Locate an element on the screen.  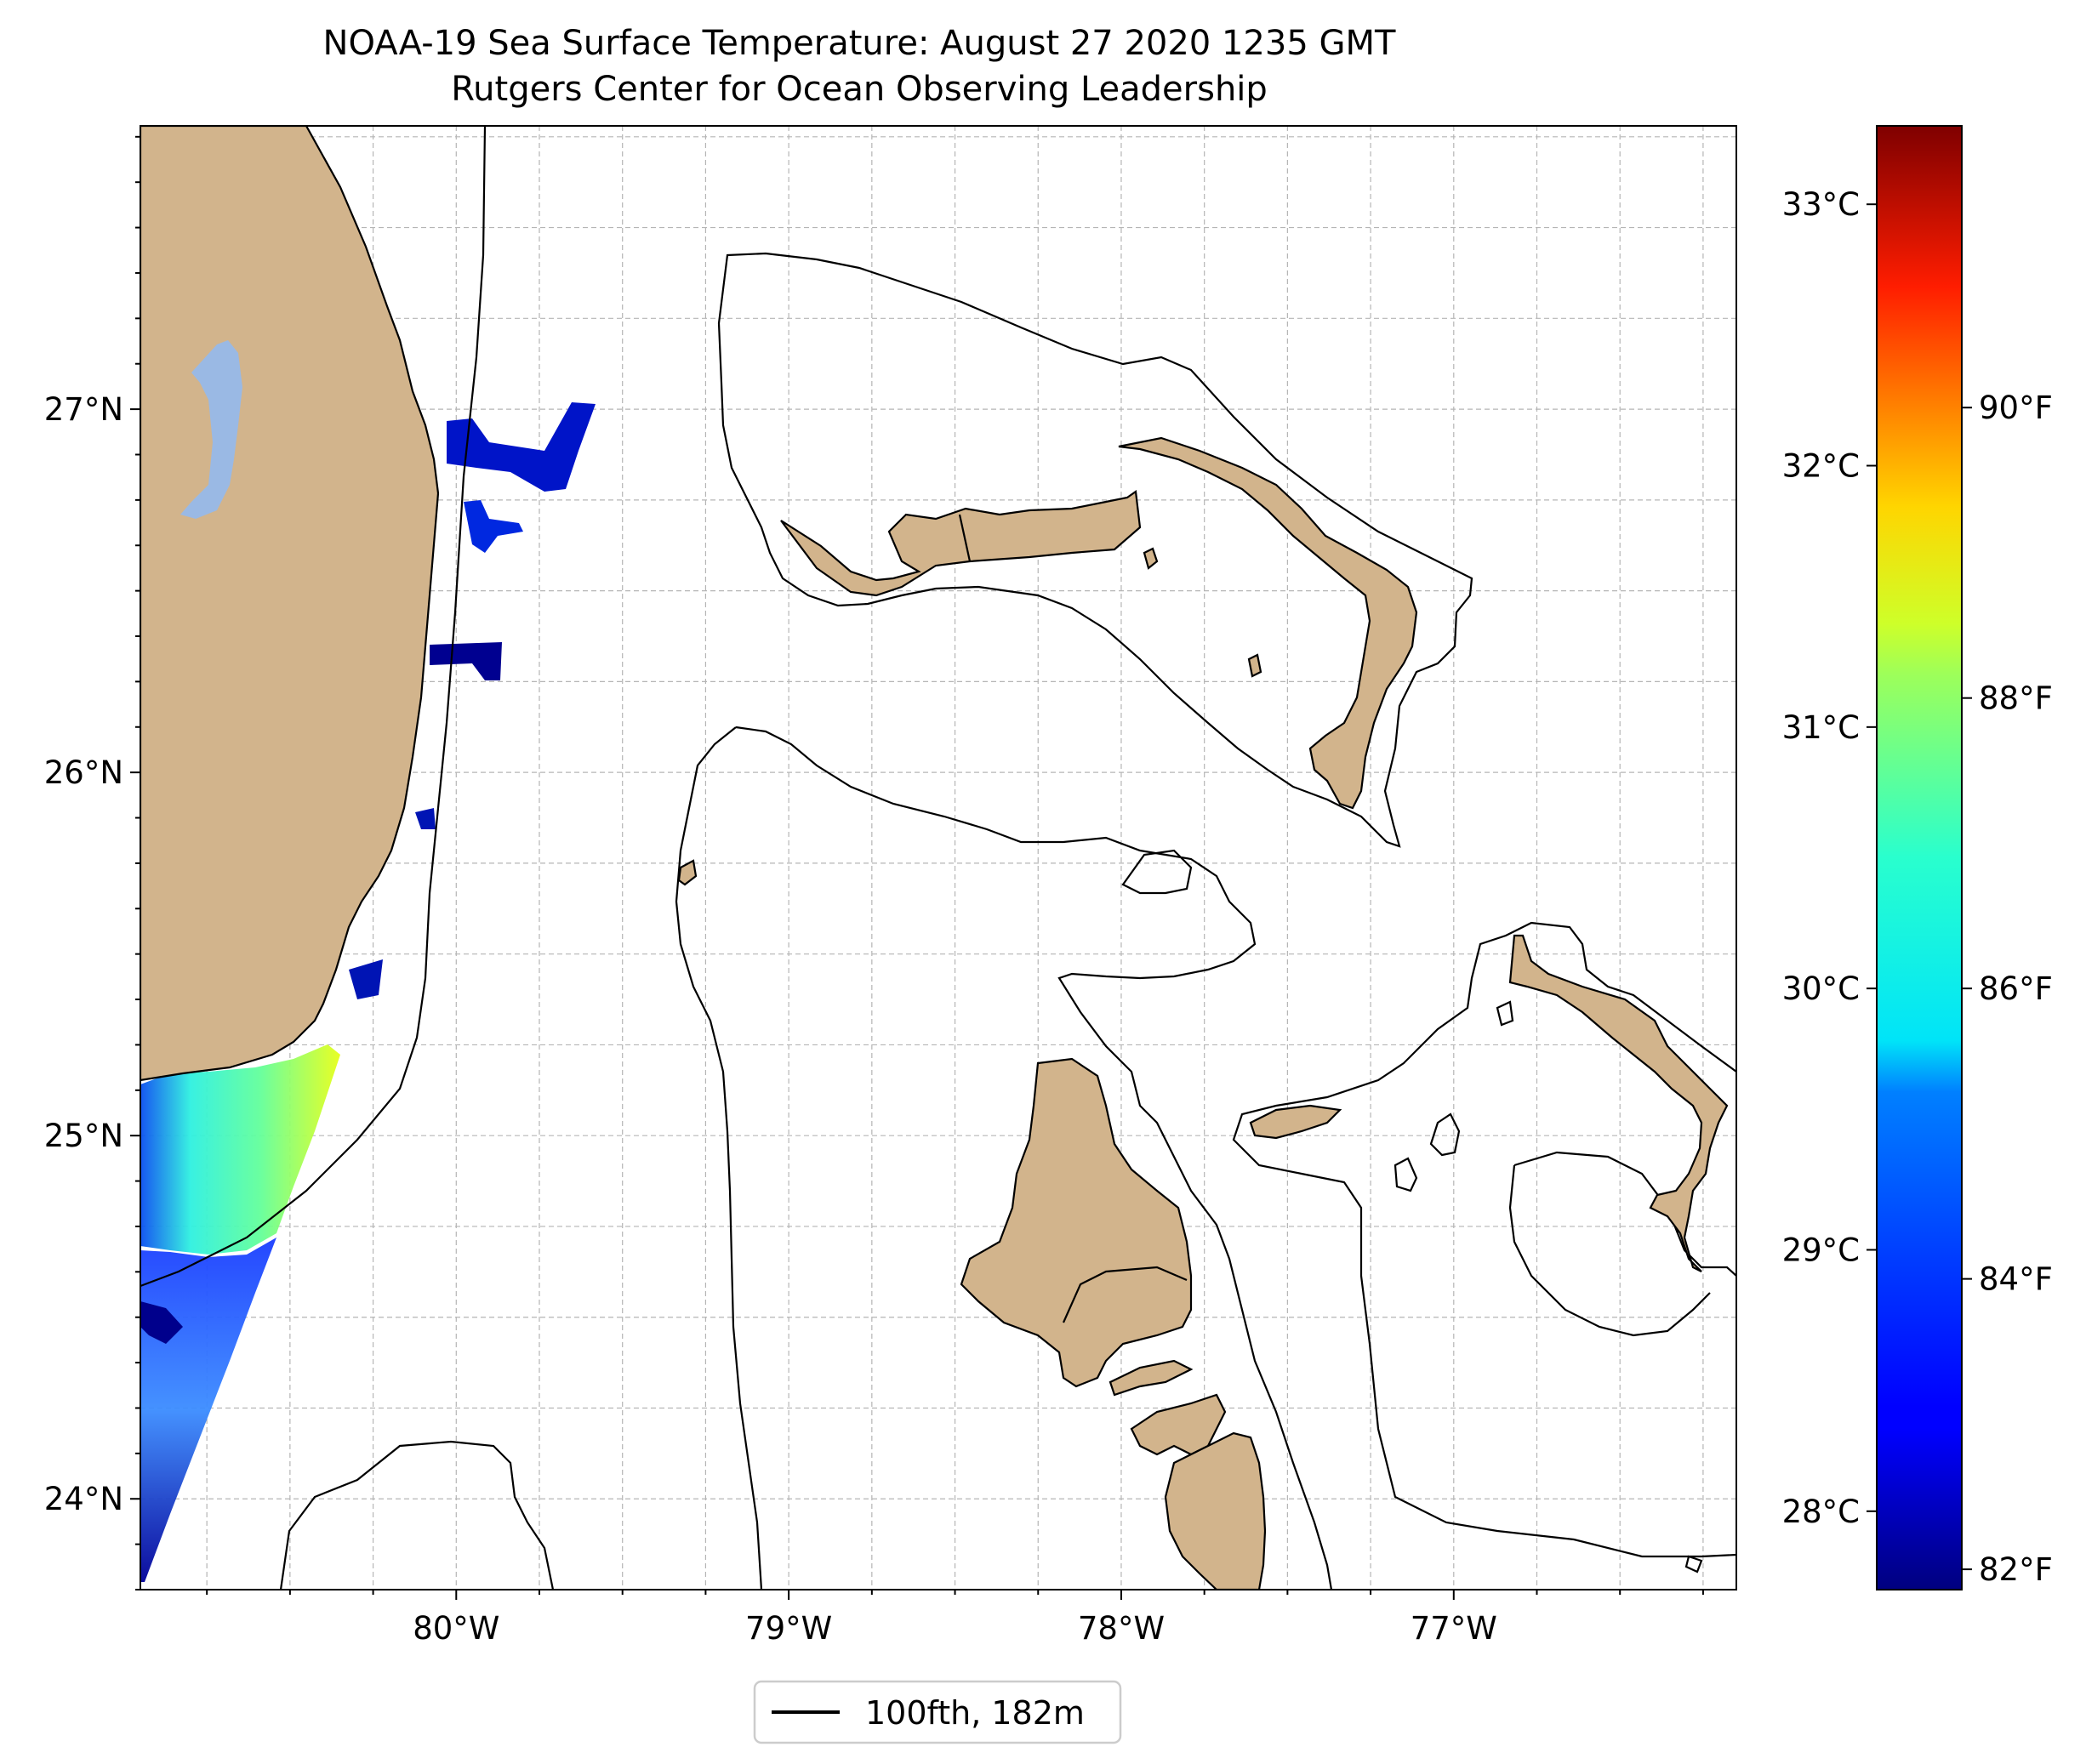
colorbar-frame is located at coordinates (1919, 857).